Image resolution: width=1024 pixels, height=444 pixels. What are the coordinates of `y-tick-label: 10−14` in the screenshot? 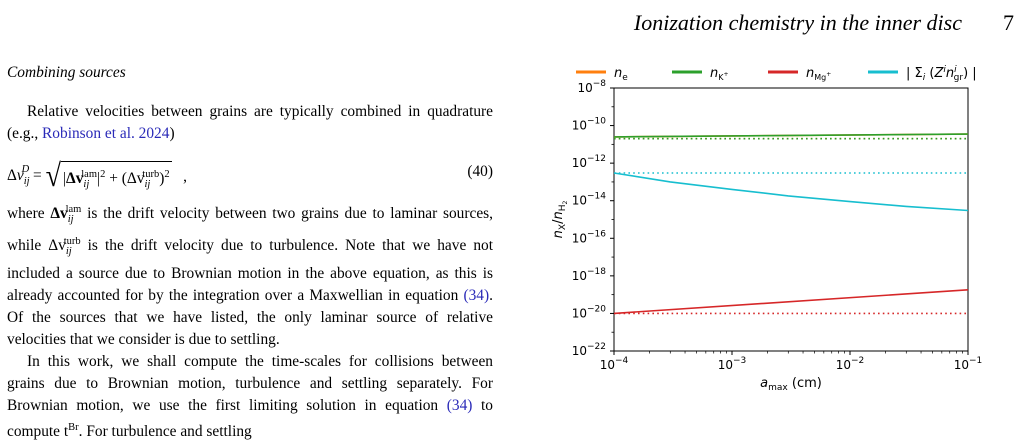 It's located at (589, 200).